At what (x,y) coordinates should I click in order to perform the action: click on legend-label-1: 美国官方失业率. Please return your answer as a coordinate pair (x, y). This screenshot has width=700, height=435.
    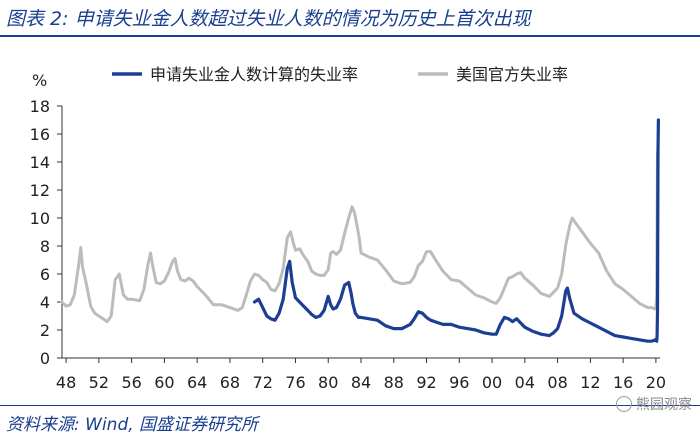
    Looking at the image, I should click on (512, 74).